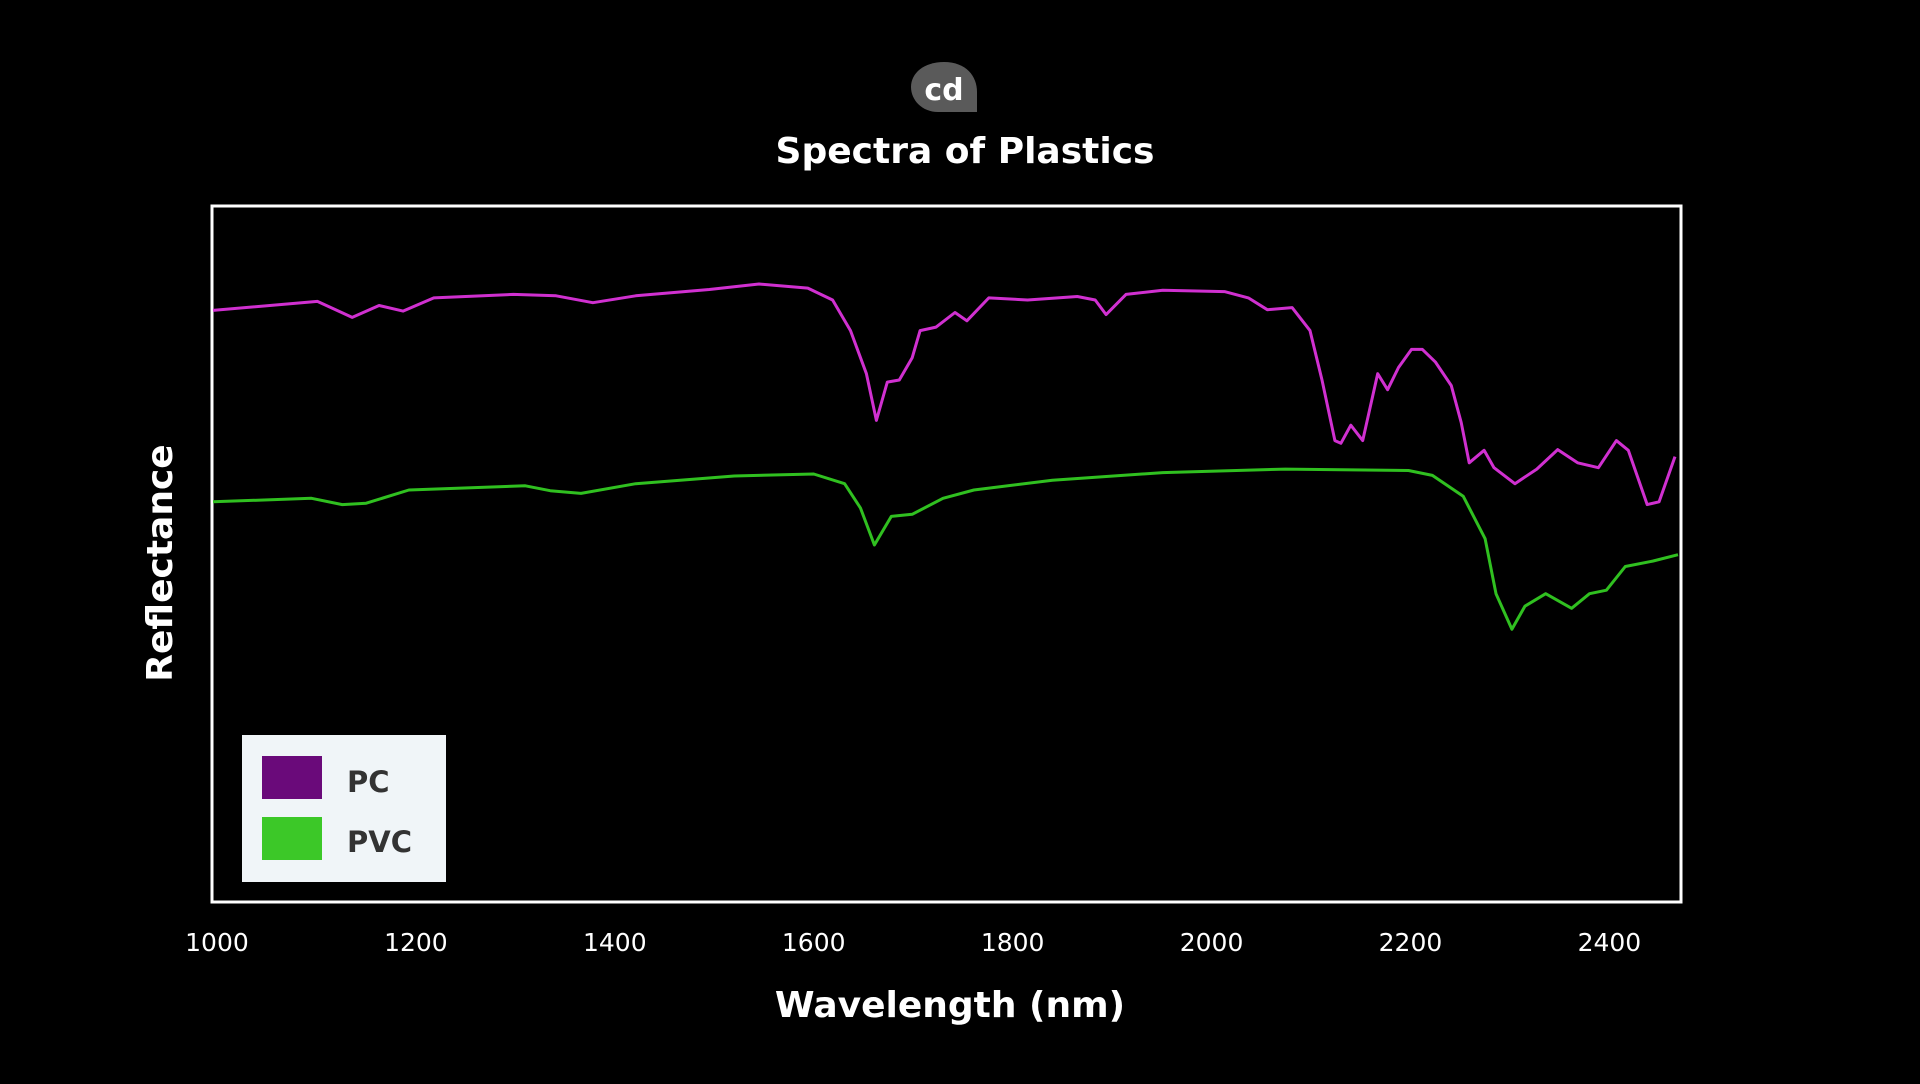  Describe the element at coordinates (1212, 942) in the screenshot. I see `x-tick-label: 2000` at that location.